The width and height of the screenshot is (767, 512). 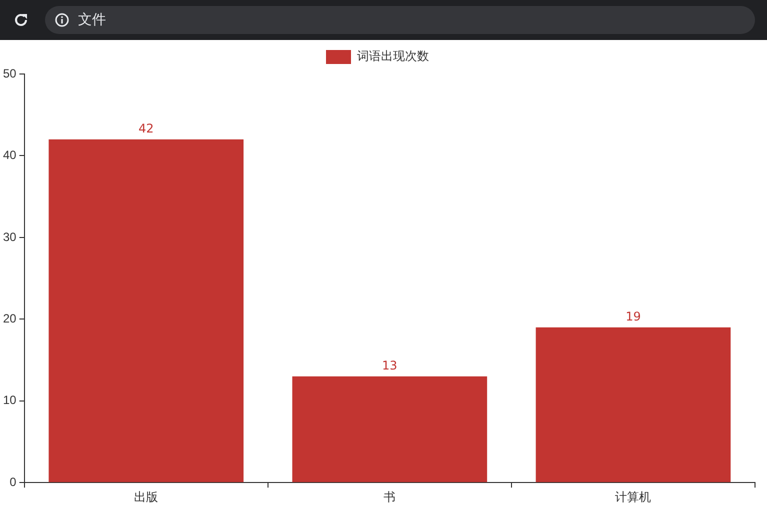 I want to click on y-tick-label: 40, so click(x=9, y=155).